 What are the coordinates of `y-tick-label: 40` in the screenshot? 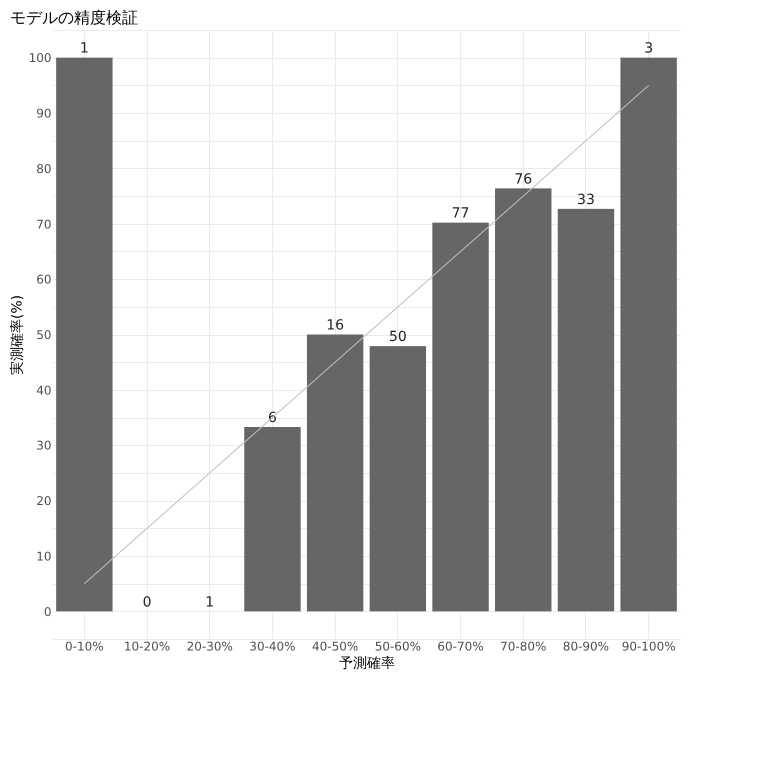 It's located at (44, 390).